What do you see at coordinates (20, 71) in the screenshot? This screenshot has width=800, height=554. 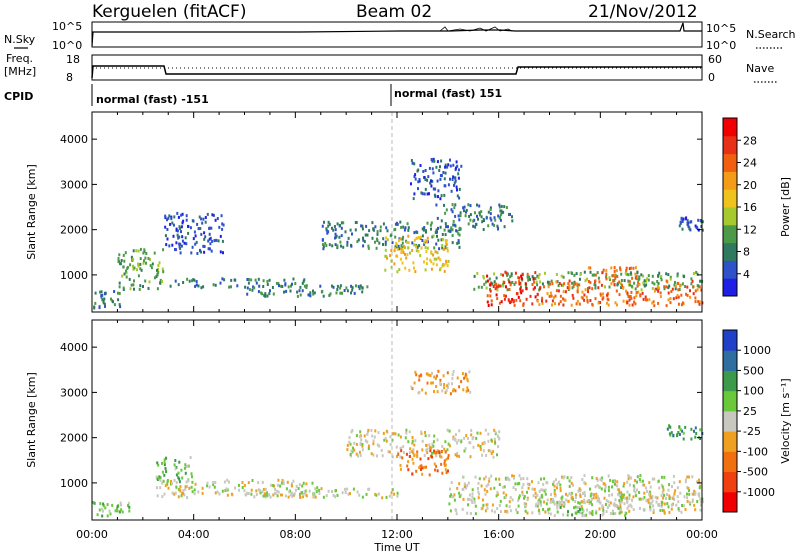 I see `freq-left-label-2: [MHz]` at bounding box center [20, 71].